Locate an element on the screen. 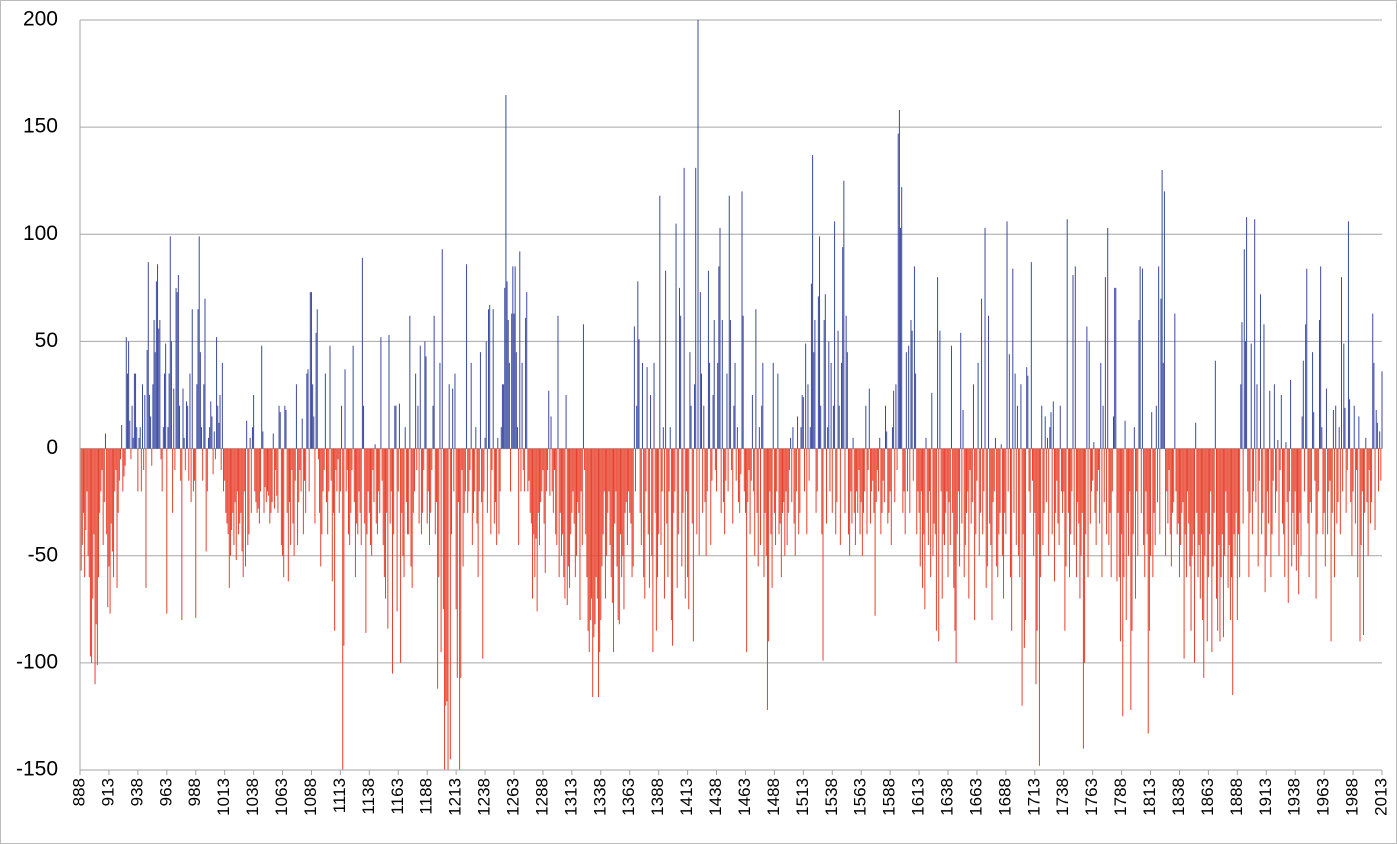  y-tick-label: -50 is located at coordinates (43, 554).